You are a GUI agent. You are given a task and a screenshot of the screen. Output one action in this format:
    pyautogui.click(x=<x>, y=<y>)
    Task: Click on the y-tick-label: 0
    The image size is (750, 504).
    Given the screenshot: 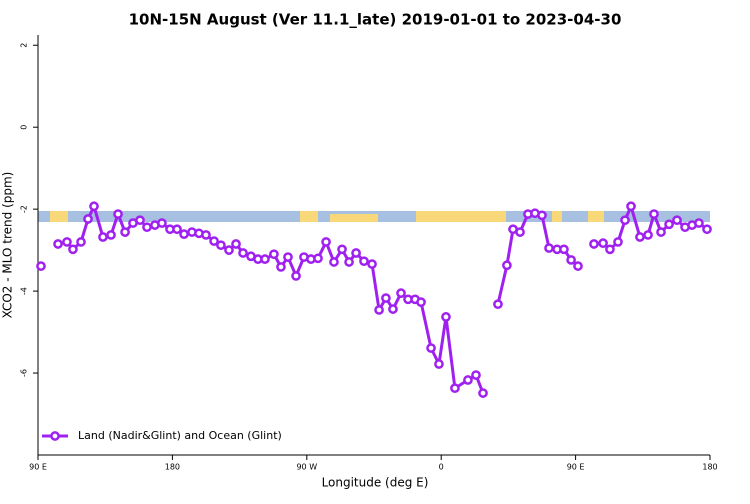 What is the action you would take?
    pyautogui.click(x=24, y=127)
    